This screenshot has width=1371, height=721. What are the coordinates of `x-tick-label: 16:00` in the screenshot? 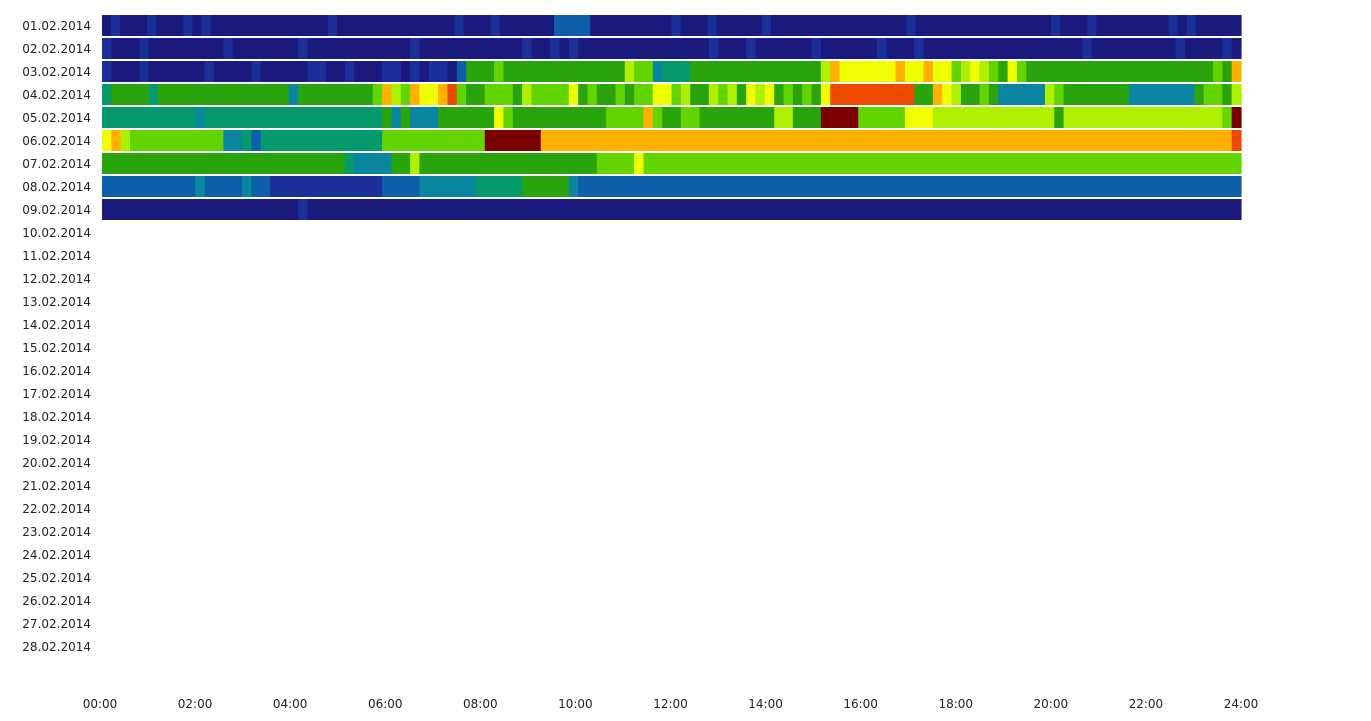 It's located at (860, 704).